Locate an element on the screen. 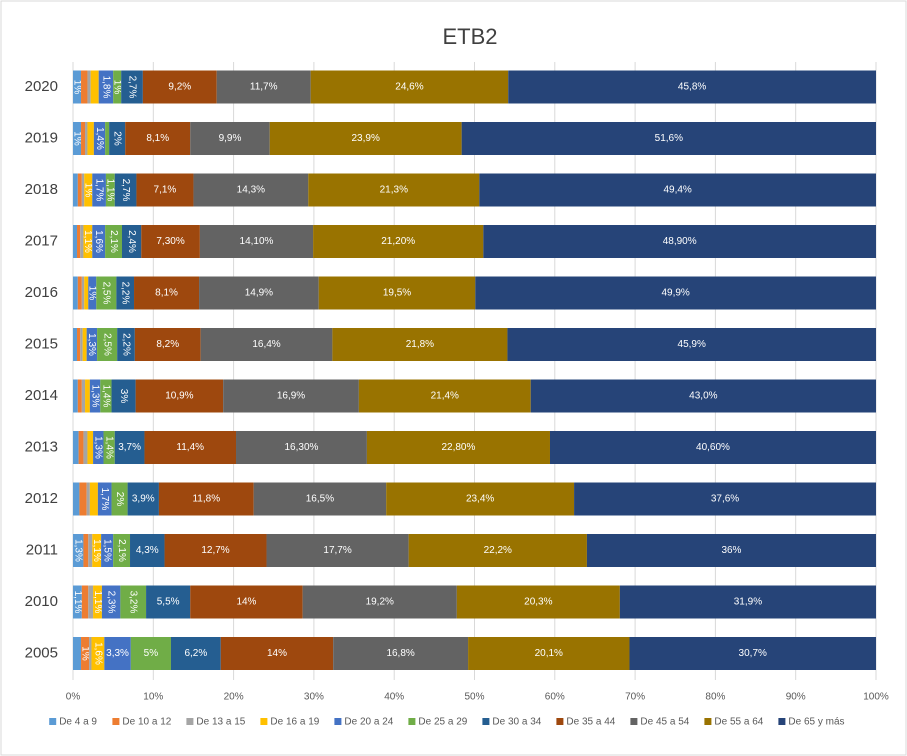  value-label: 16,5% is located at coordinates (320, 499).